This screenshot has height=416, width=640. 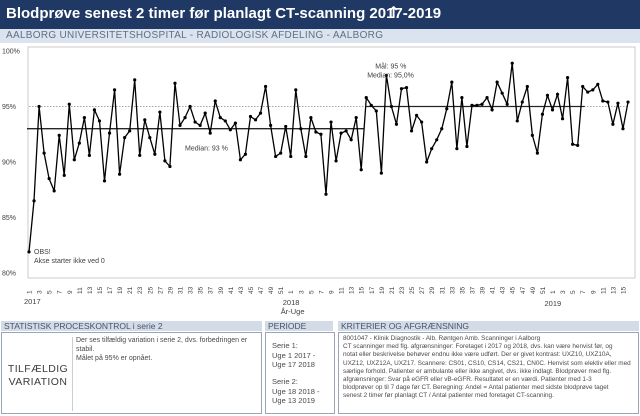 What do you see at coordinates (11, 52) in the screenshot?
I see `y-tick-label: 100%` at bounding box center [11, 52].